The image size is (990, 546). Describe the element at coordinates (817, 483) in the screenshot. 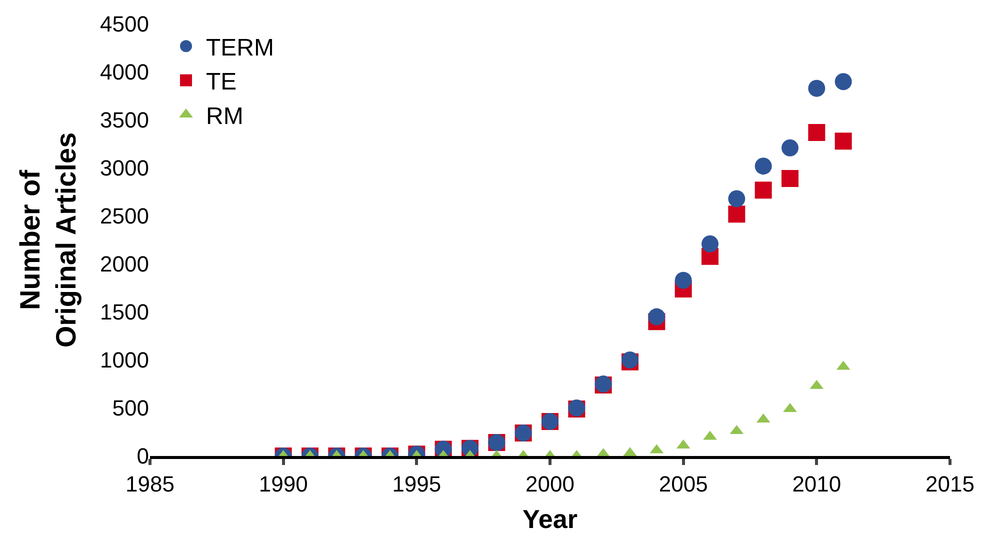

I see `x-tick-label: 2010` at that location.